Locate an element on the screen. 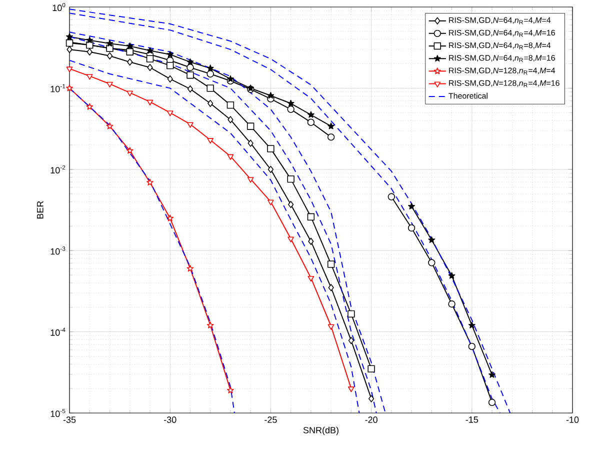 This screenshot has width=595, height=462. x-tick-label: -15 is located at coordinates (472, 419).